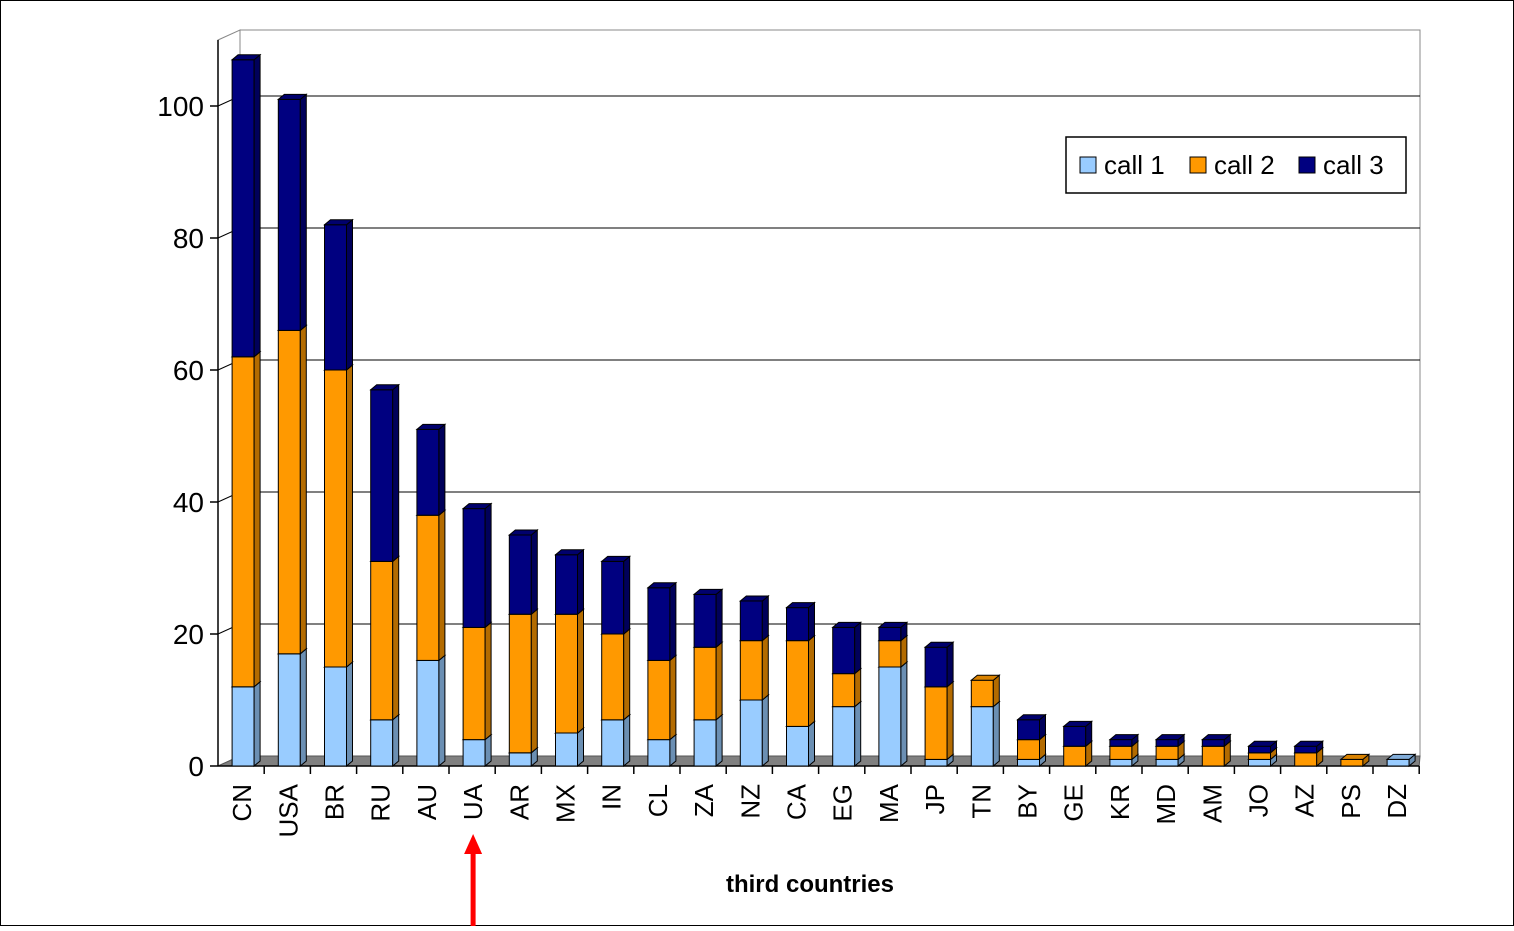 This screenshot has height=931, width=1514. I want to click on x-tick-label: EG, so click(843, 803).